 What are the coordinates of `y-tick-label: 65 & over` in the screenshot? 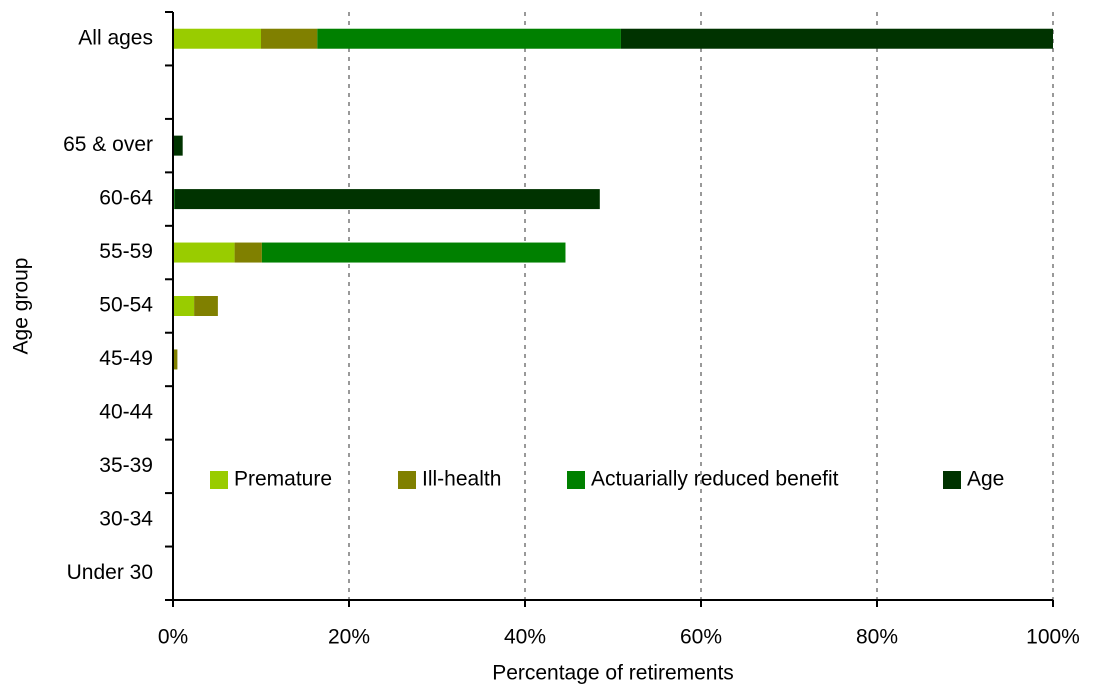 It's located at (108, 144).